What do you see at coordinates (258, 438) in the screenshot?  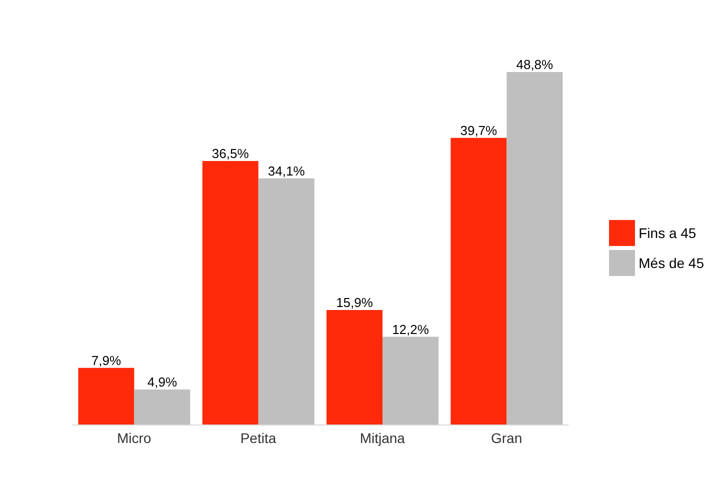 I see `x-tick-label: Petita` at bounding box center [258, 438].